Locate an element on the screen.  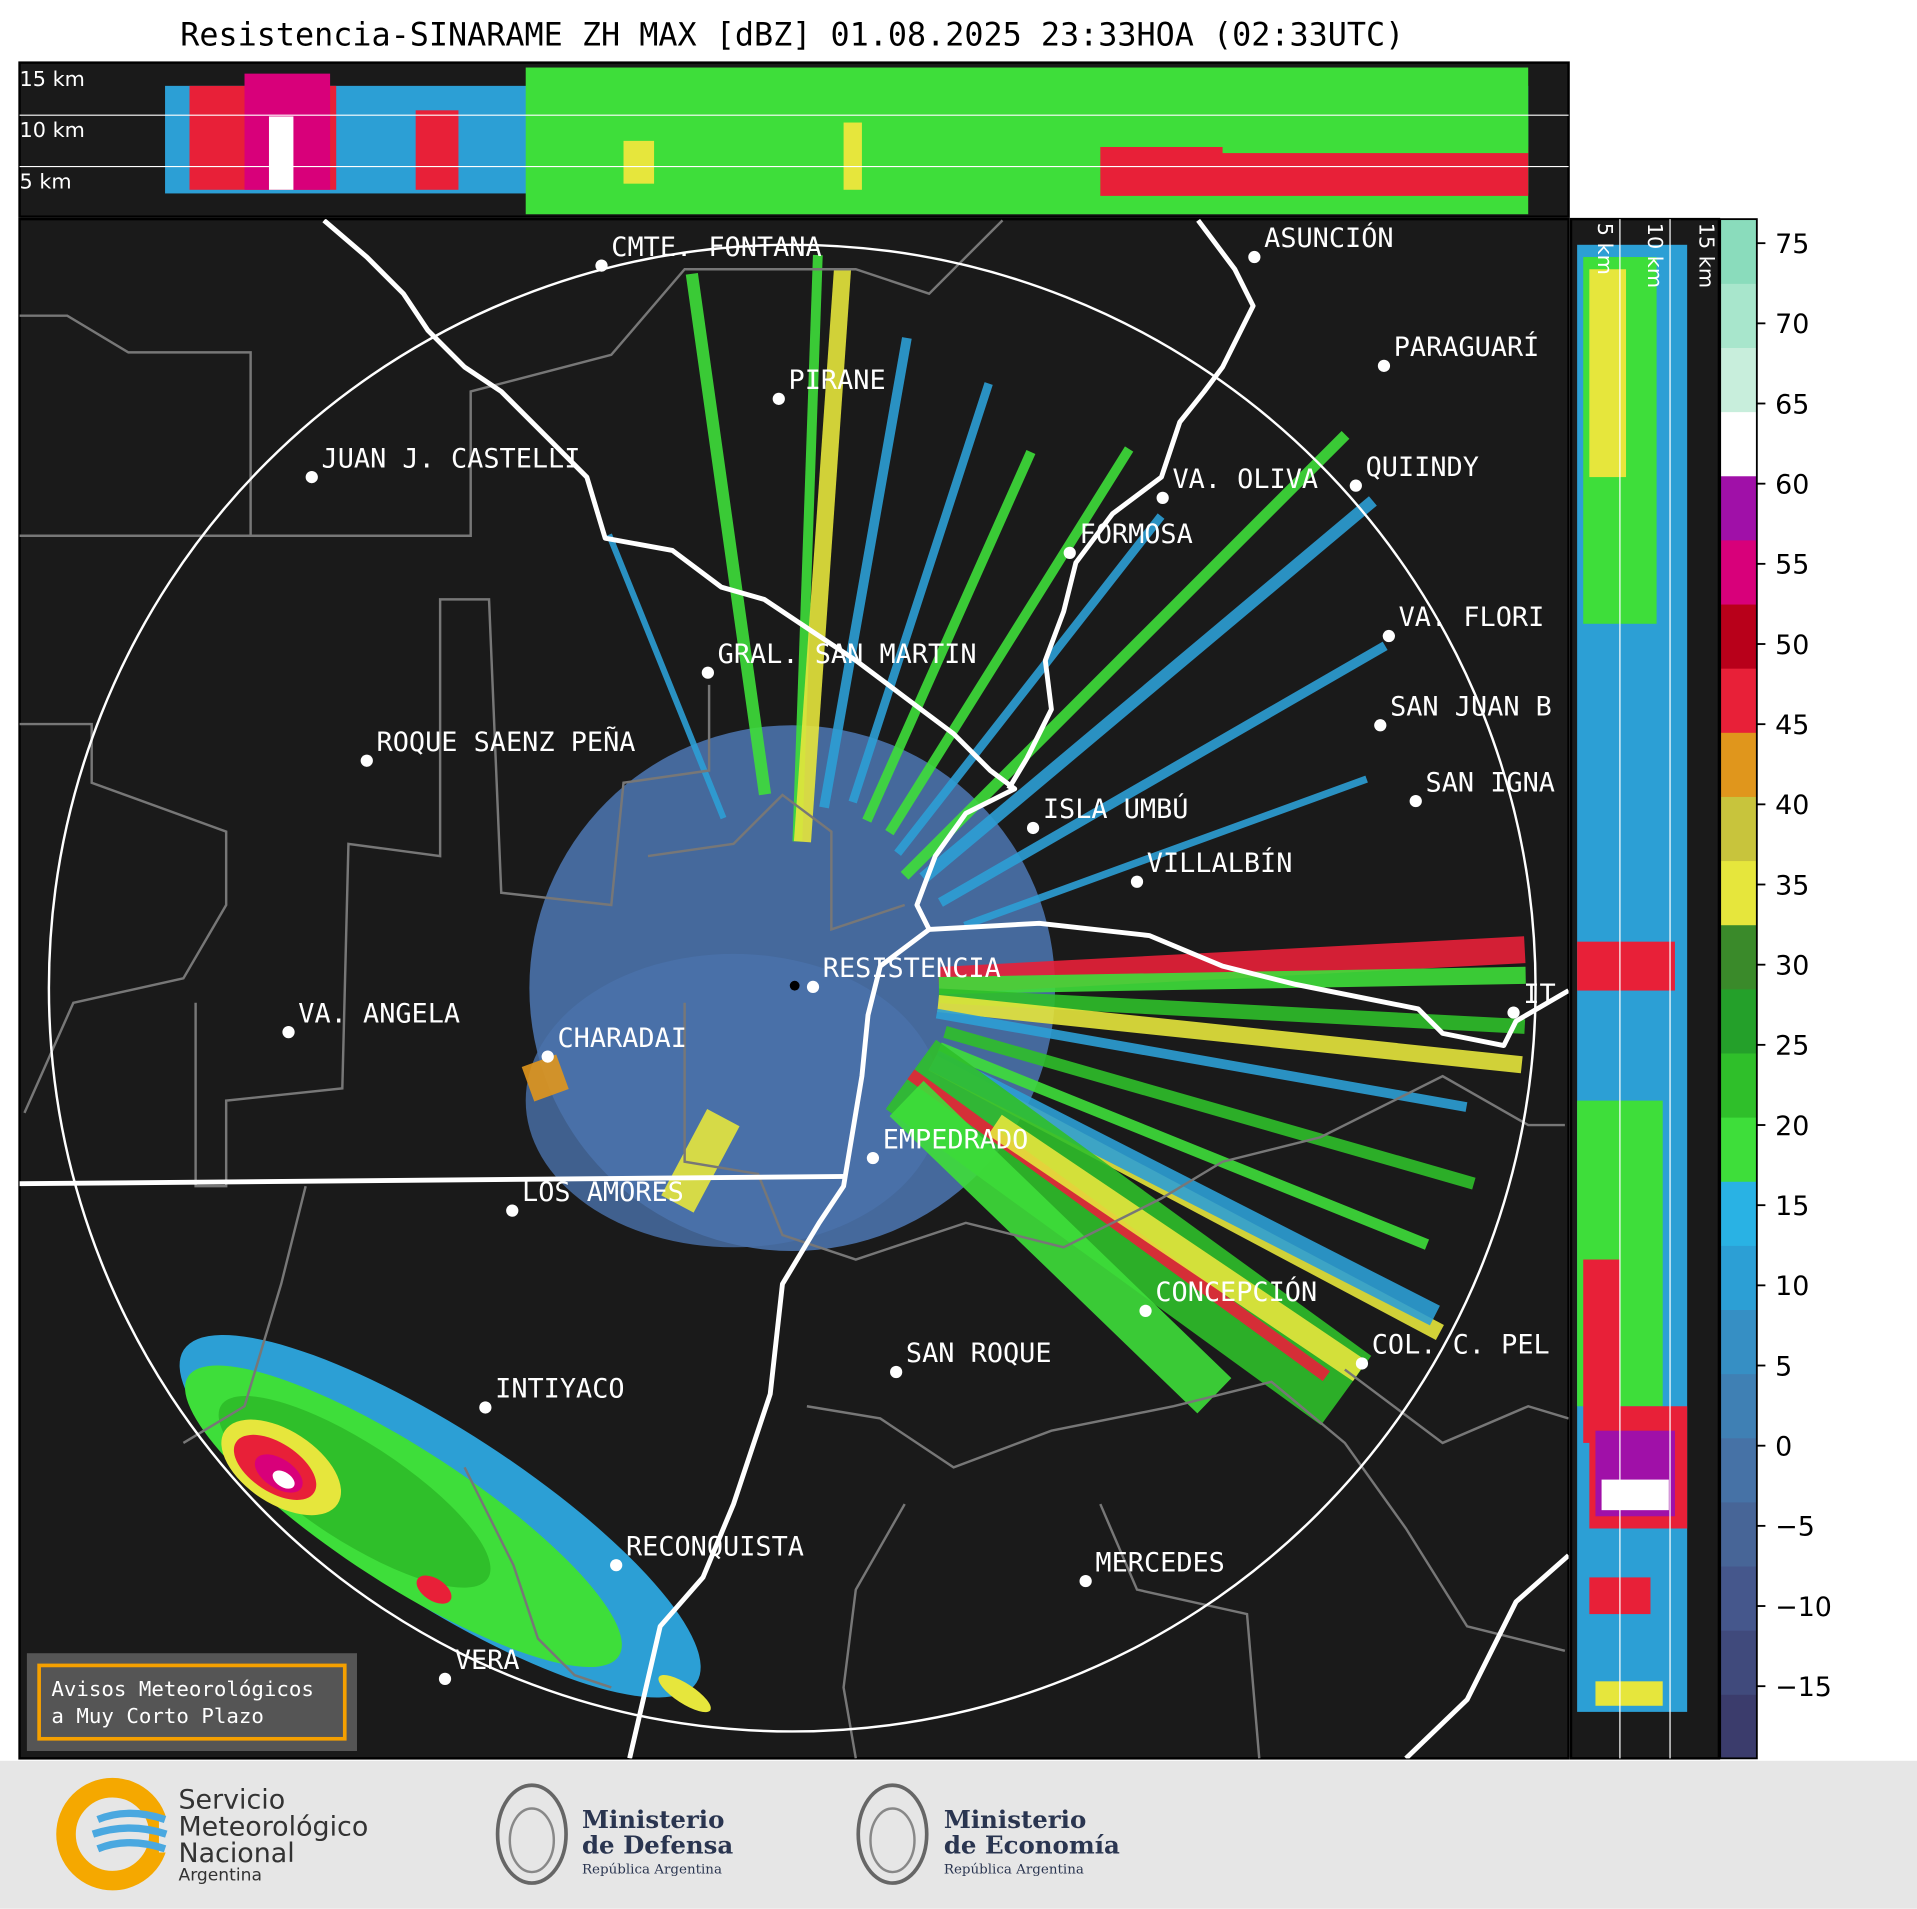
city-label: ASUNCIÓN is located at coordinates (1328, 238).